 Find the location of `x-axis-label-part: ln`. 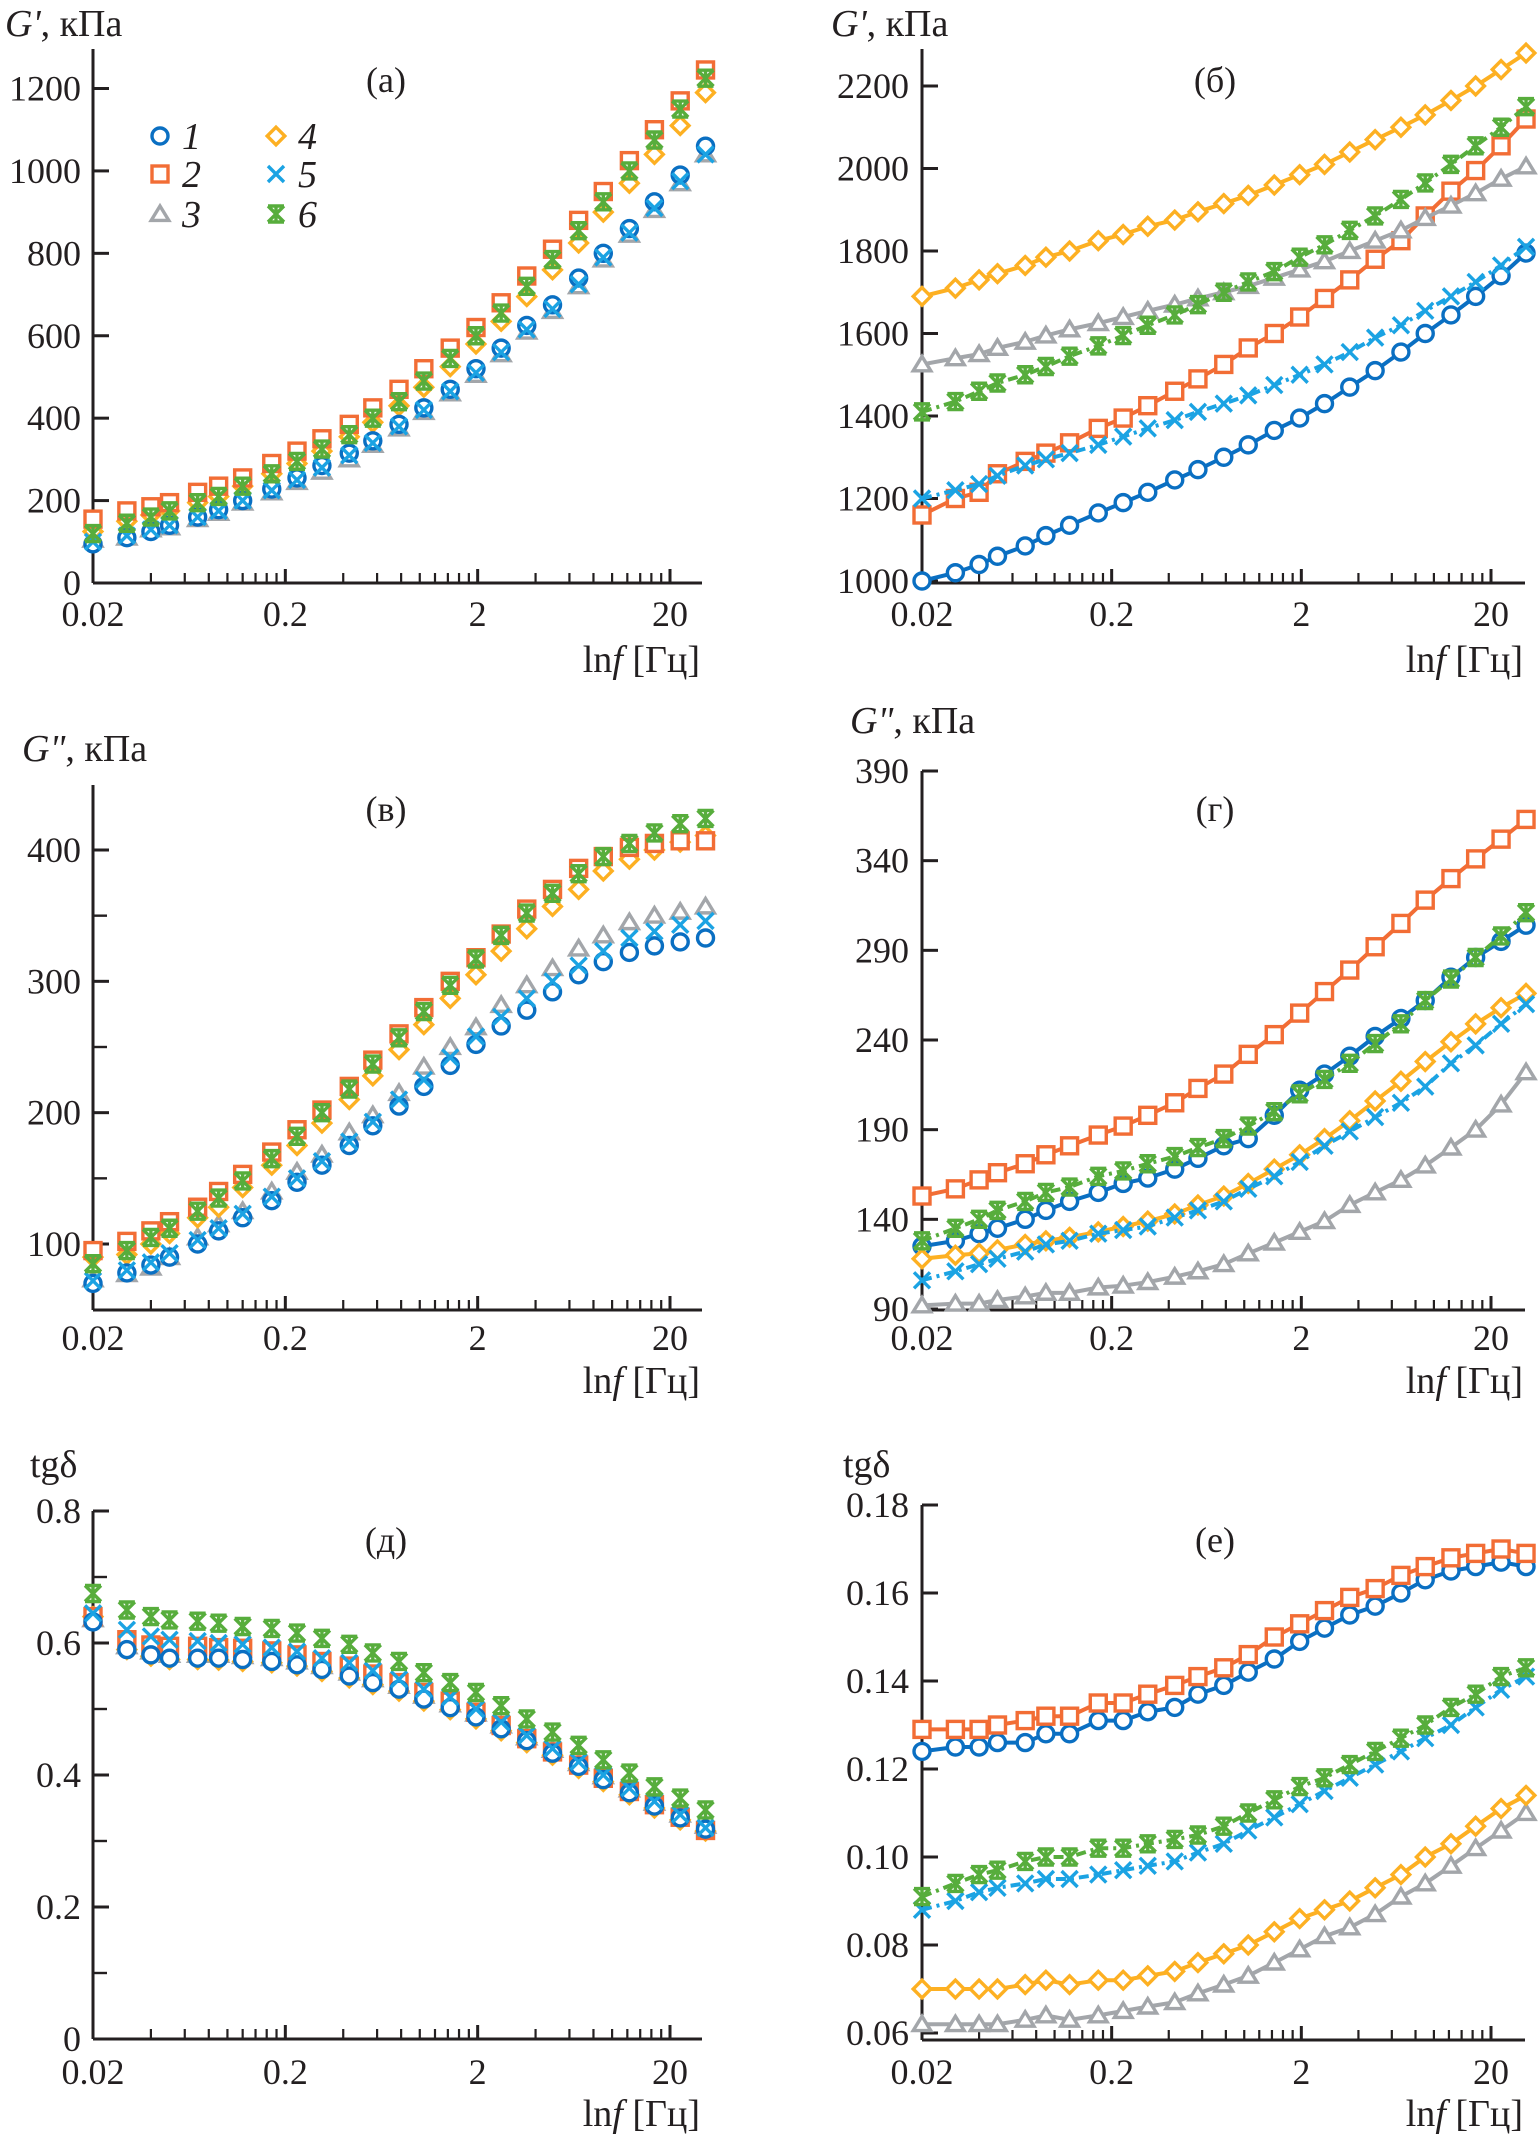

x-axis-label-part: ln is located at coordinates (598, 2114).